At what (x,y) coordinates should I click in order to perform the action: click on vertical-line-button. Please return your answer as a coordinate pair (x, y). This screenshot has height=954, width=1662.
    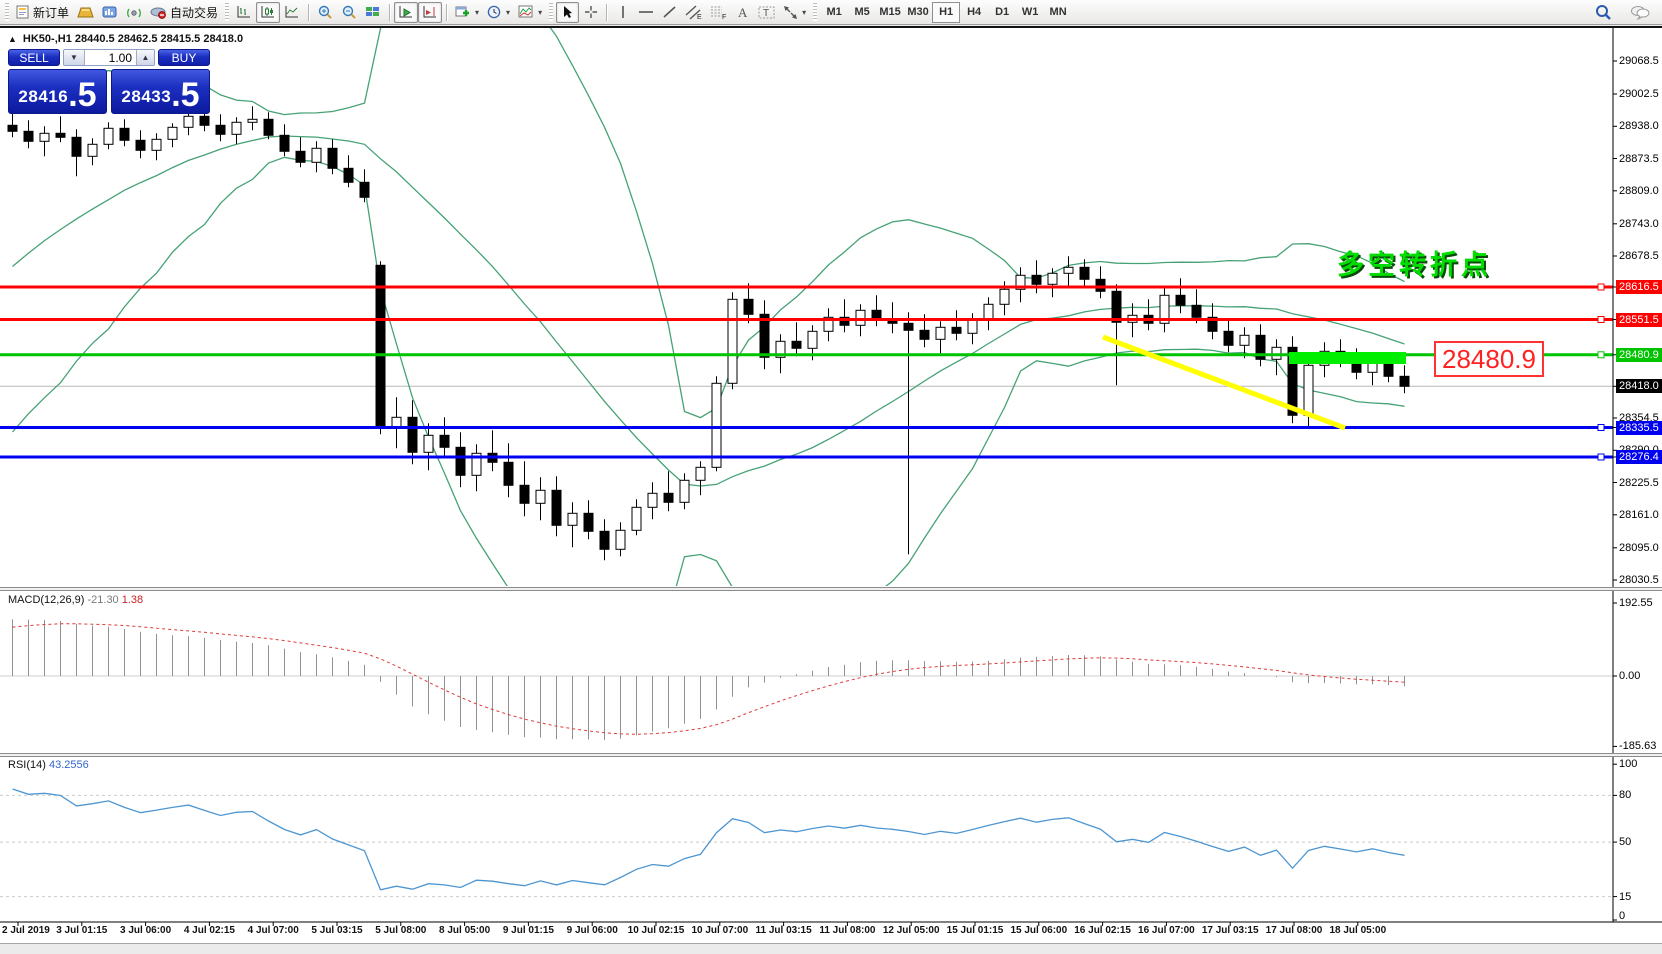
    Looking at the image, I should click on (622, 12).